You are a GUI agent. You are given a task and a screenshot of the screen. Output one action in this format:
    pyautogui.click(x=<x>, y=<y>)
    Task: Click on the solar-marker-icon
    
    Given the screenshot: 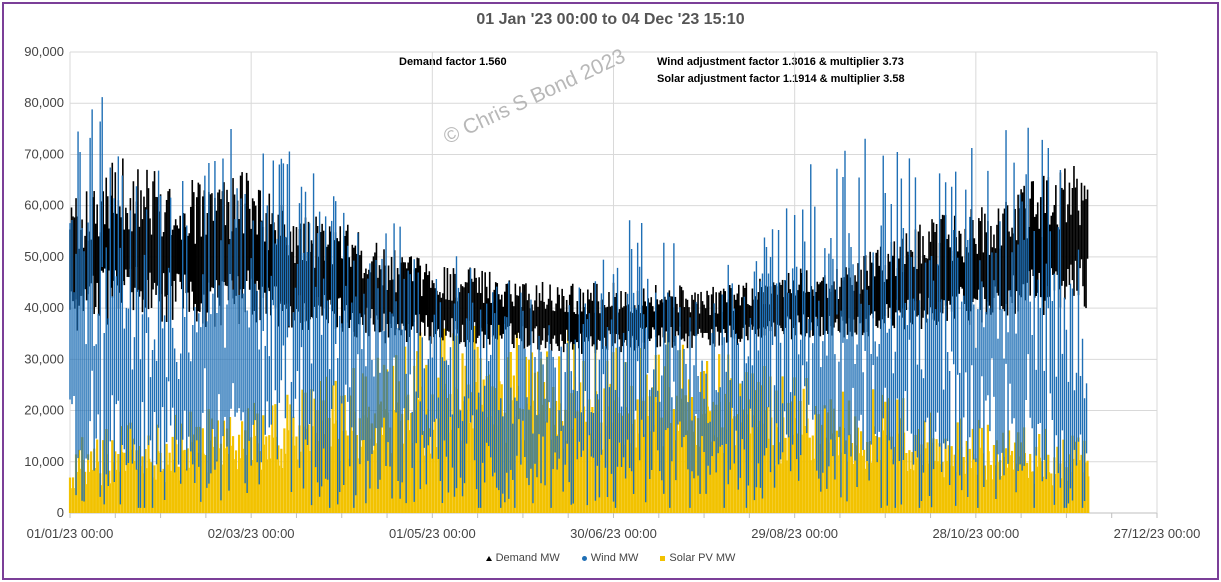 What is the action you would take?
    pyautogui.click(x=663, y=558)
    